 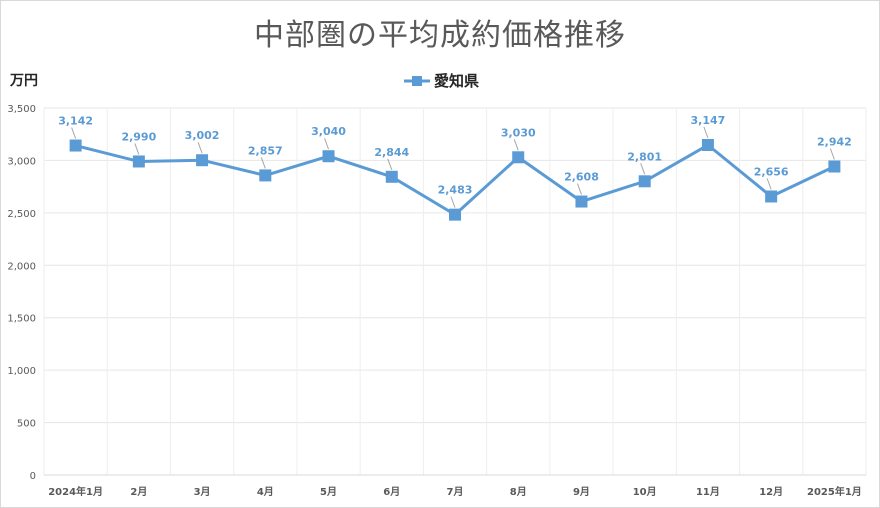 What do you see at coordinates (834, 142) in the screenshot?
I see `data-label: 2,942` at bounding box center [834, 142].